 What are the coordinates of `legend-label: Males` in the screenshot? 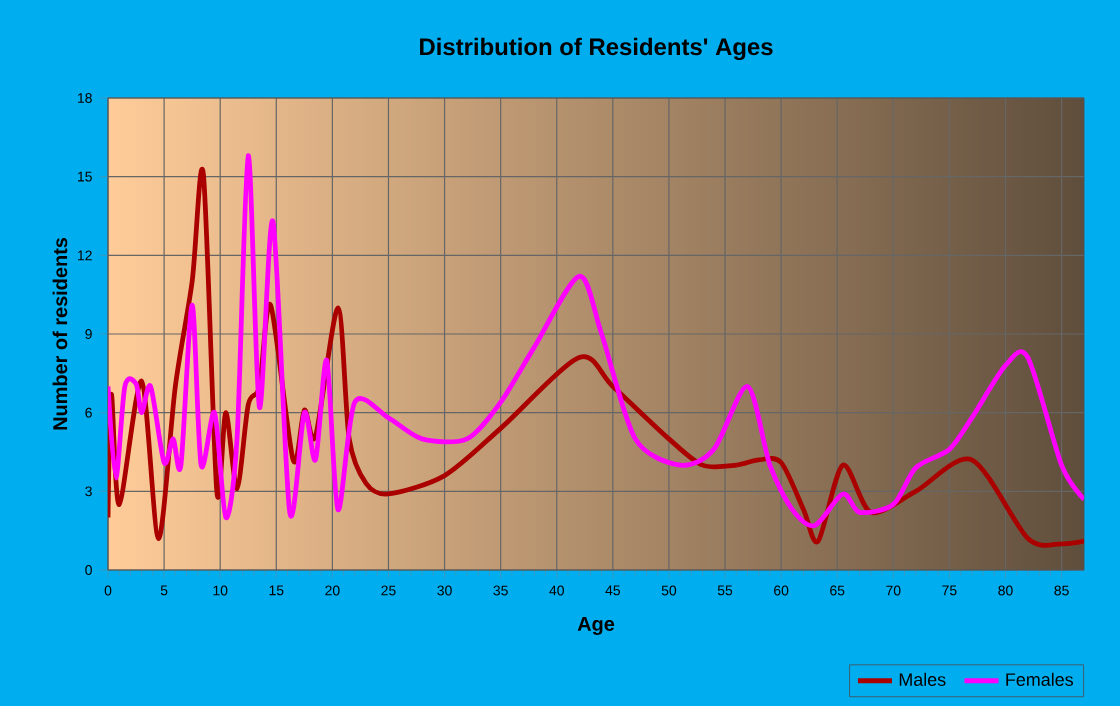 It's located at (922, 679).